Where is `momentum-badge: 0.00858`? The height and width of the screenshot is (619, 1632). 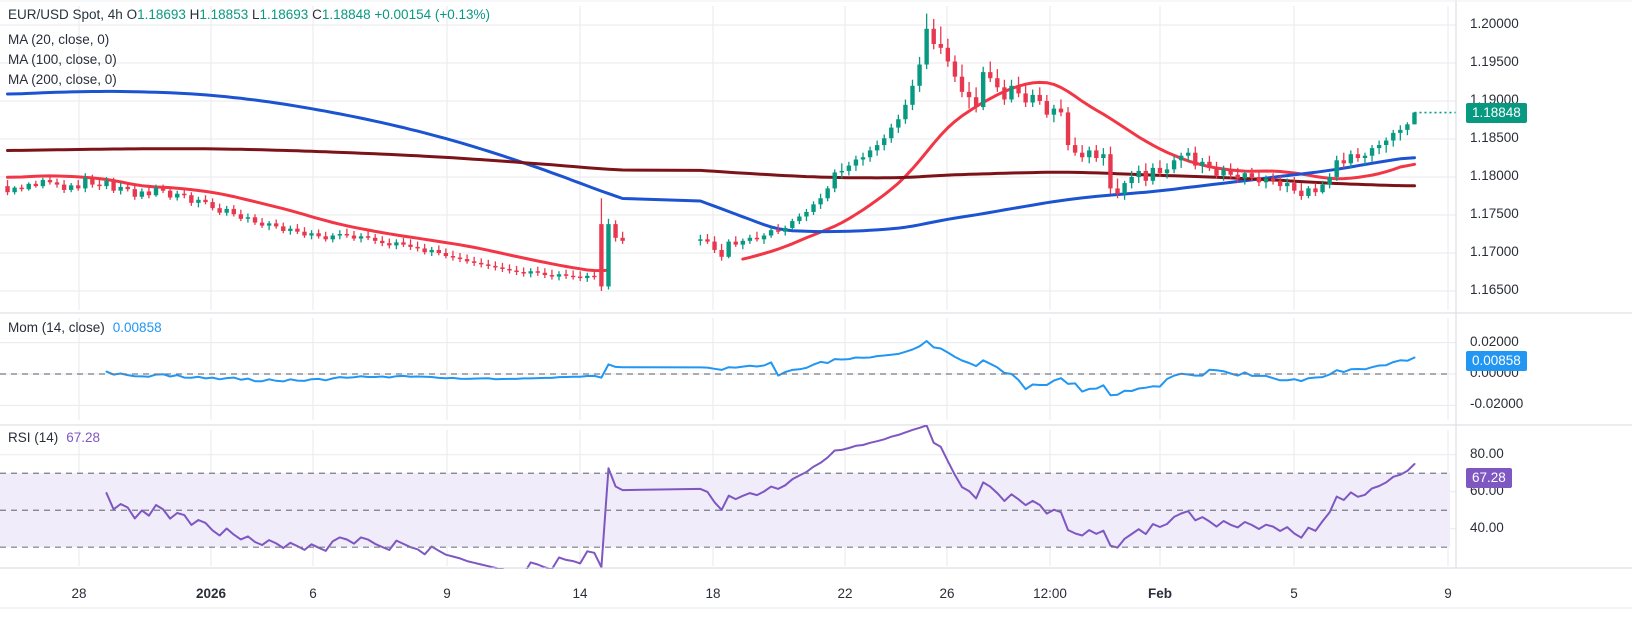
momentum-badge: 0.00858 is located at coordinates (1496, 360).